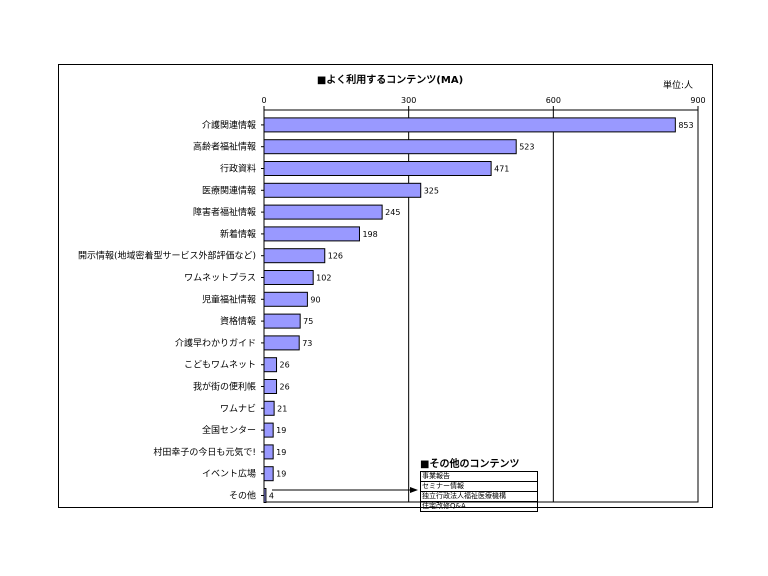  I want to click on data-label: 853, so click(685, 125).